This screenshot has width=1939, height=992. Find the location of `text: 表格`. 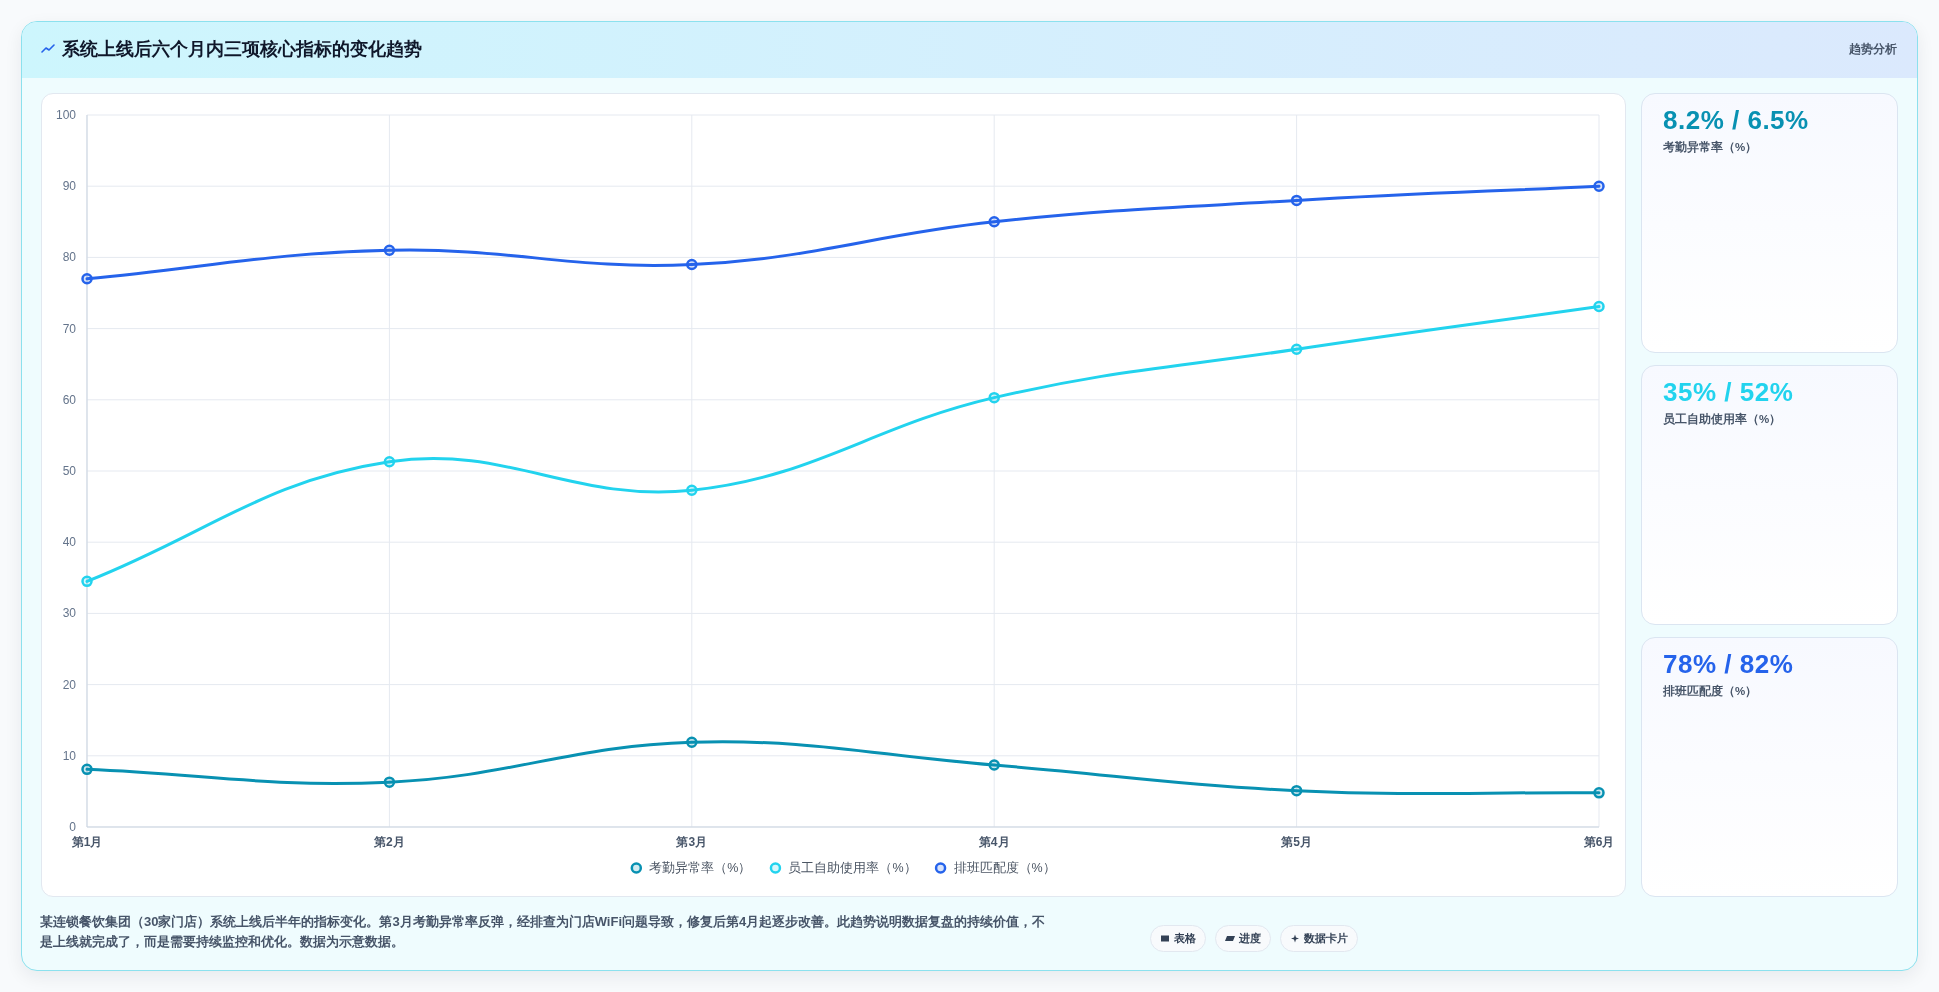

text: 表格 is located at coordinates (1185, 938).